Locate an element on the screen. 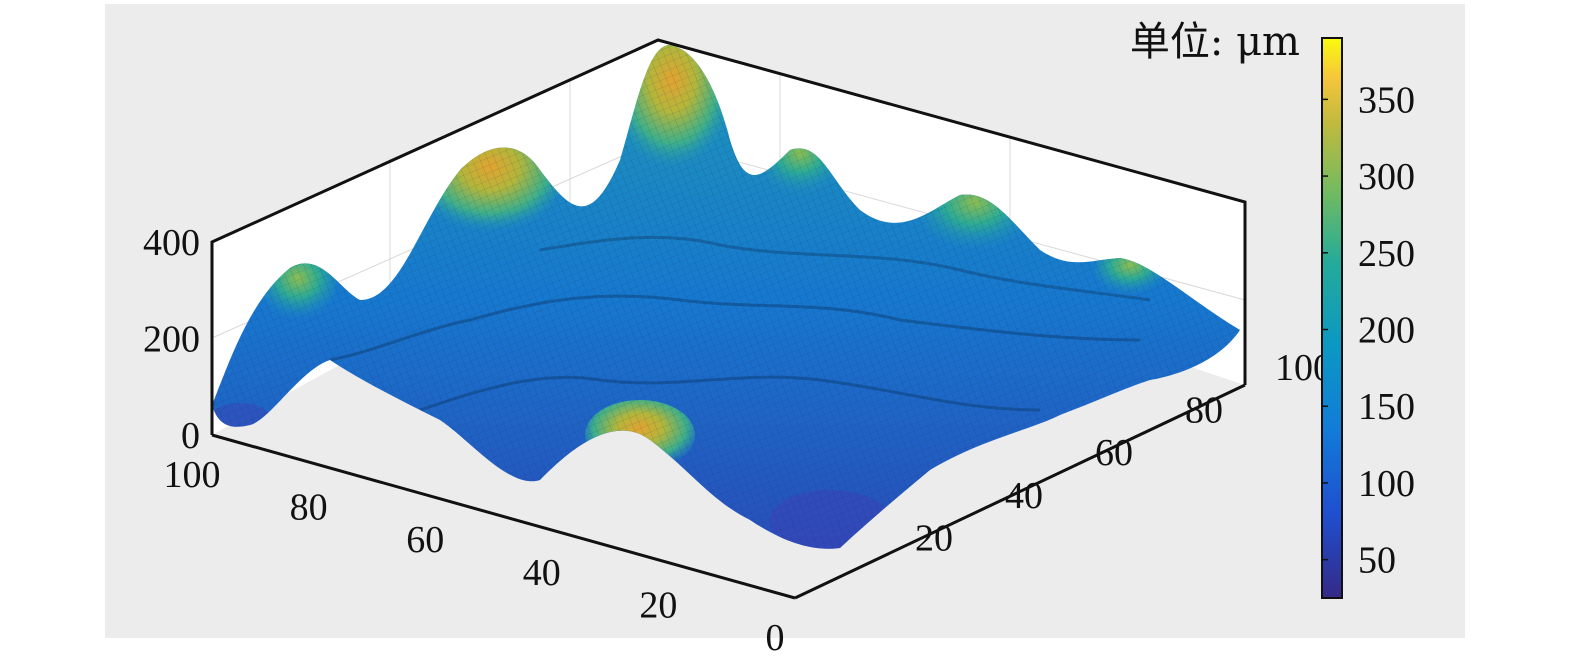 Image resolution: width=1575 pixels, height=661 pixels. x-tick-label: 20 is located at coordinates (658, 605).